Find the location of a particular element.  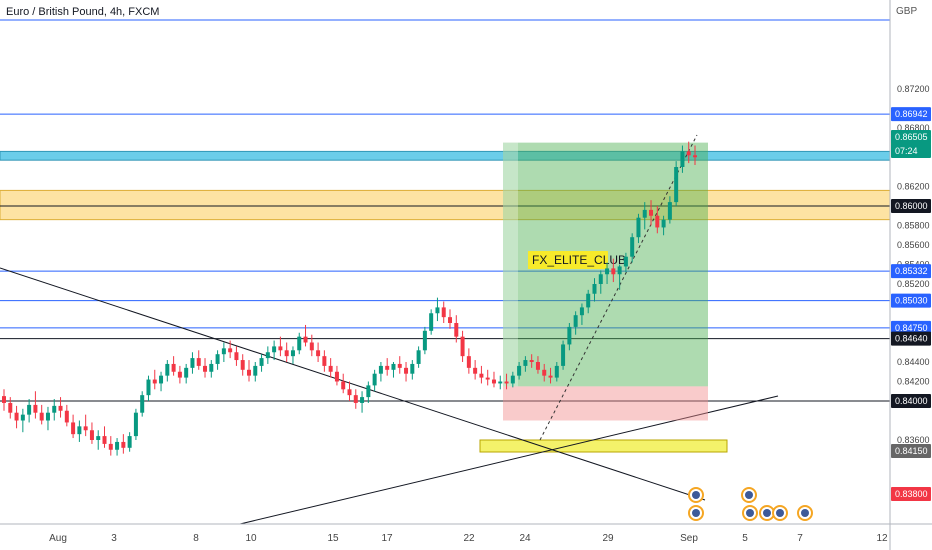

annotation-background is located at coordinates (568, 260).